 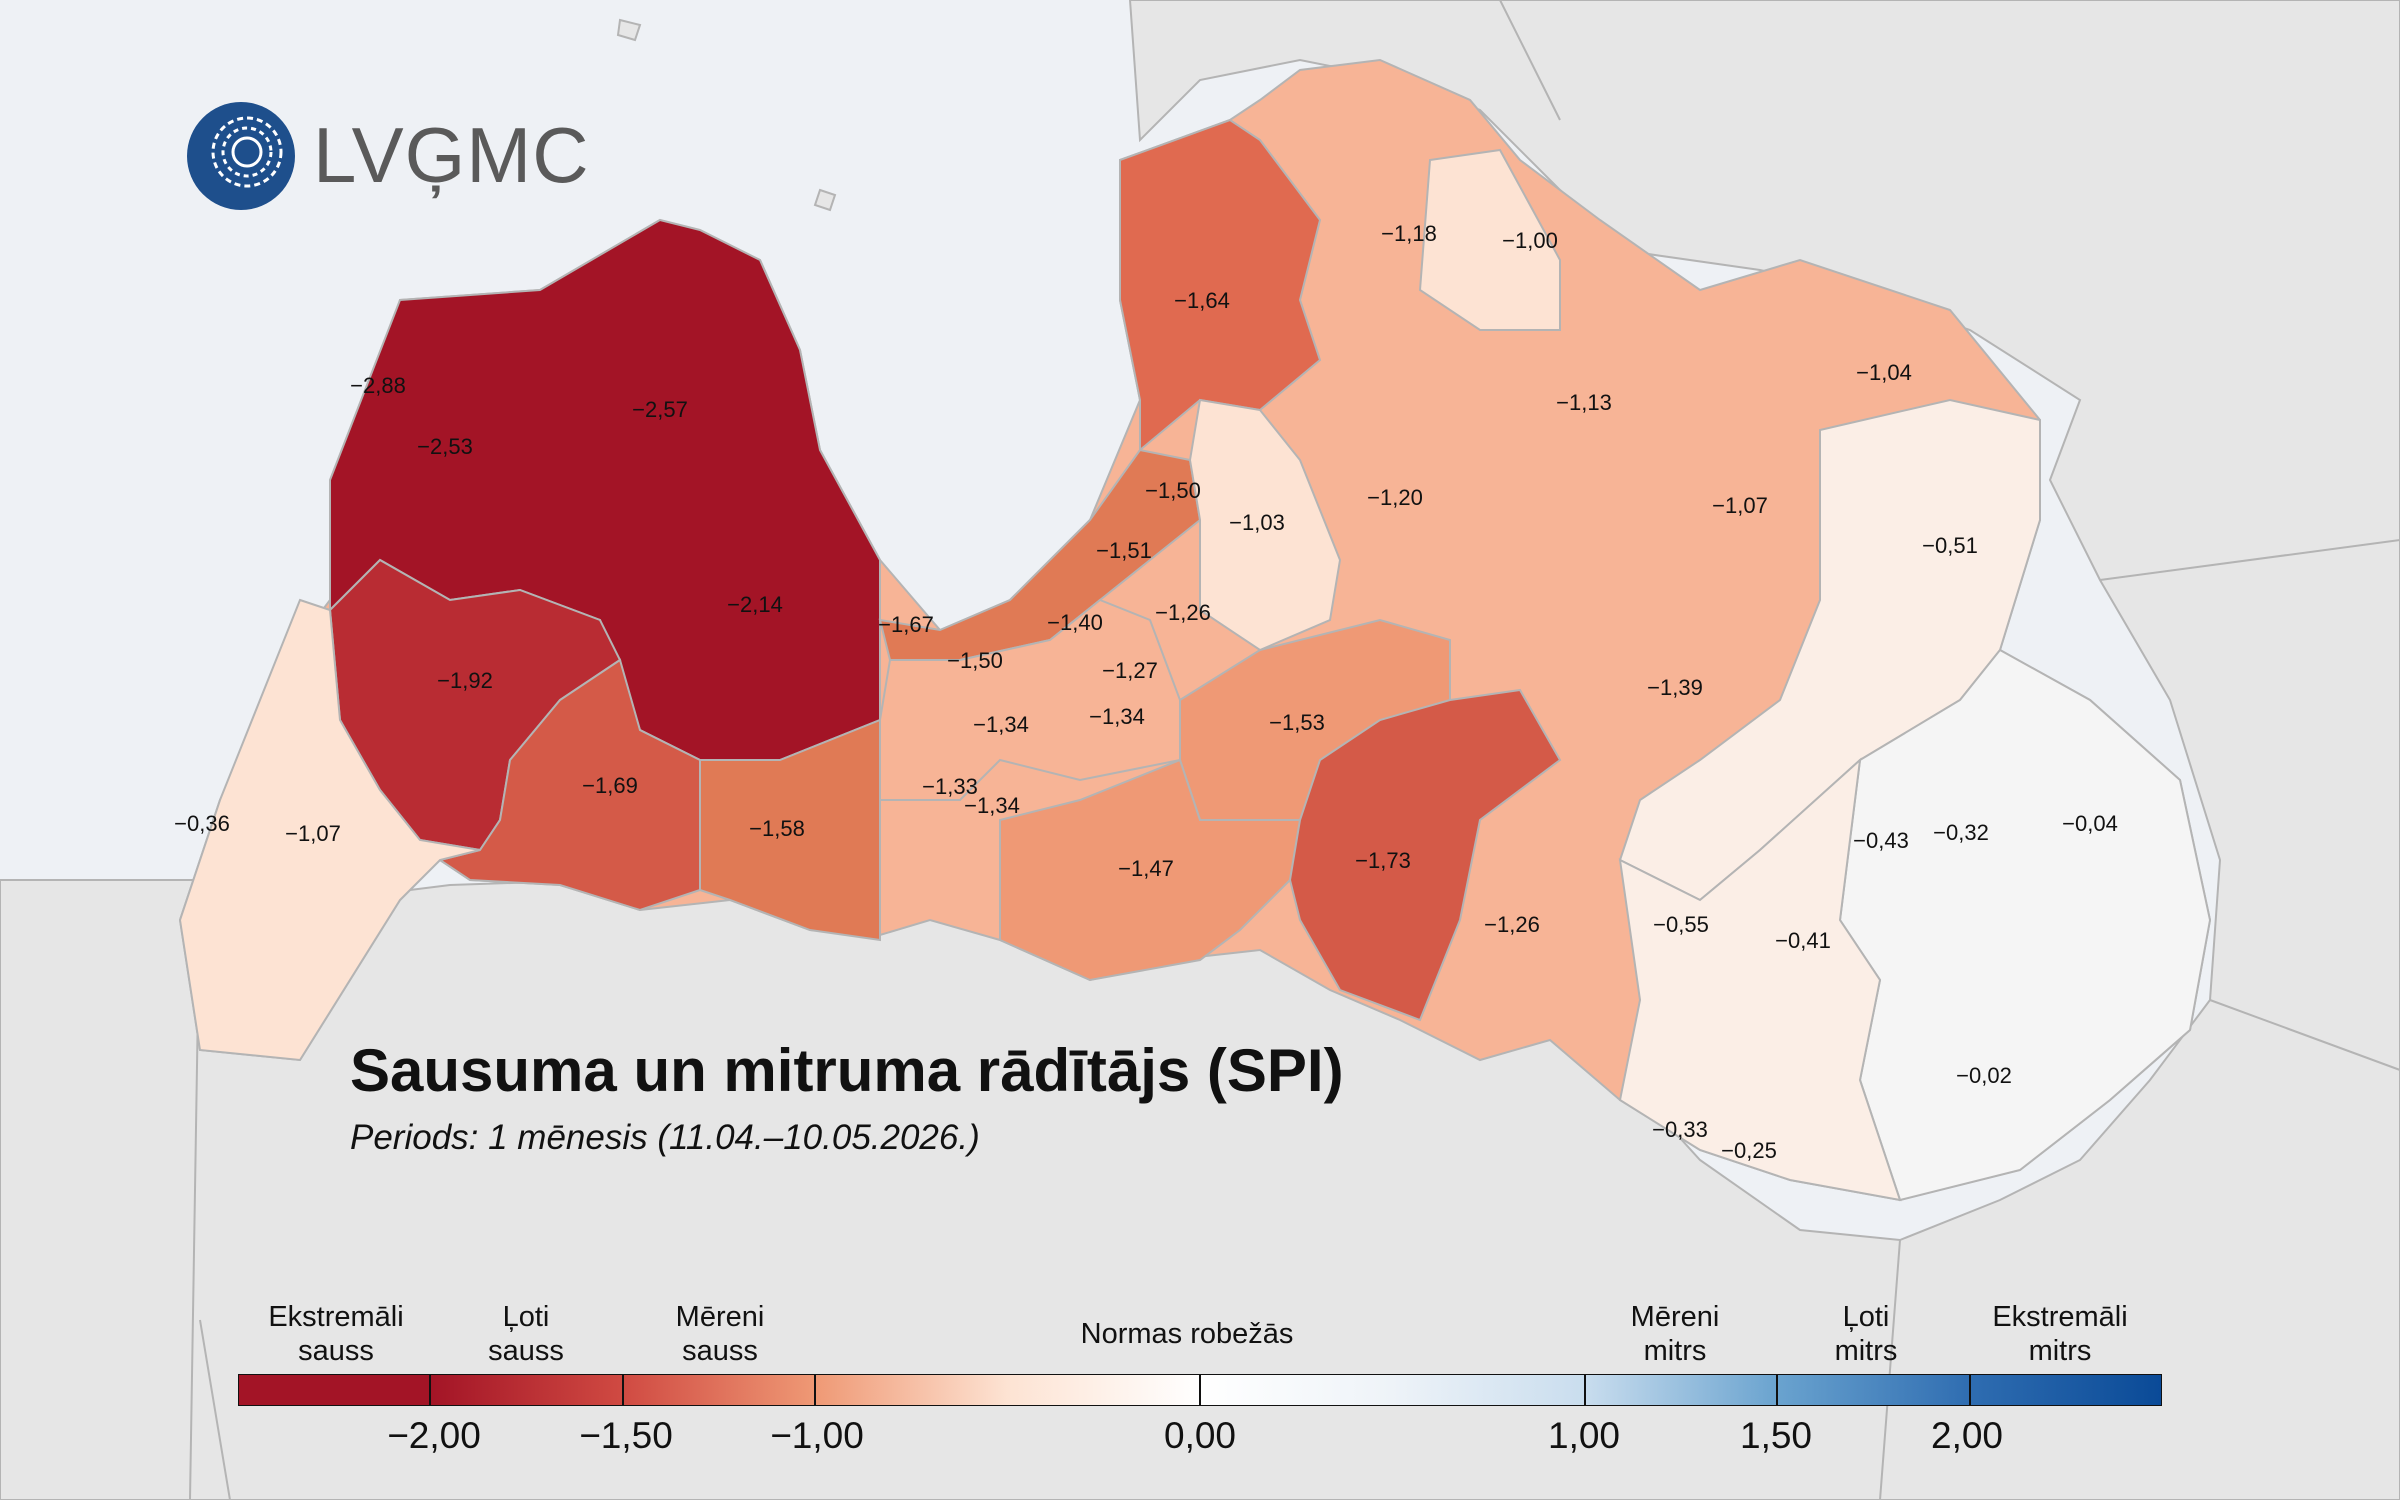 What do you see at coordinates (378, 385) in the screenshot?
I see `region-value: −2,88` at bounding box center [378, 385].